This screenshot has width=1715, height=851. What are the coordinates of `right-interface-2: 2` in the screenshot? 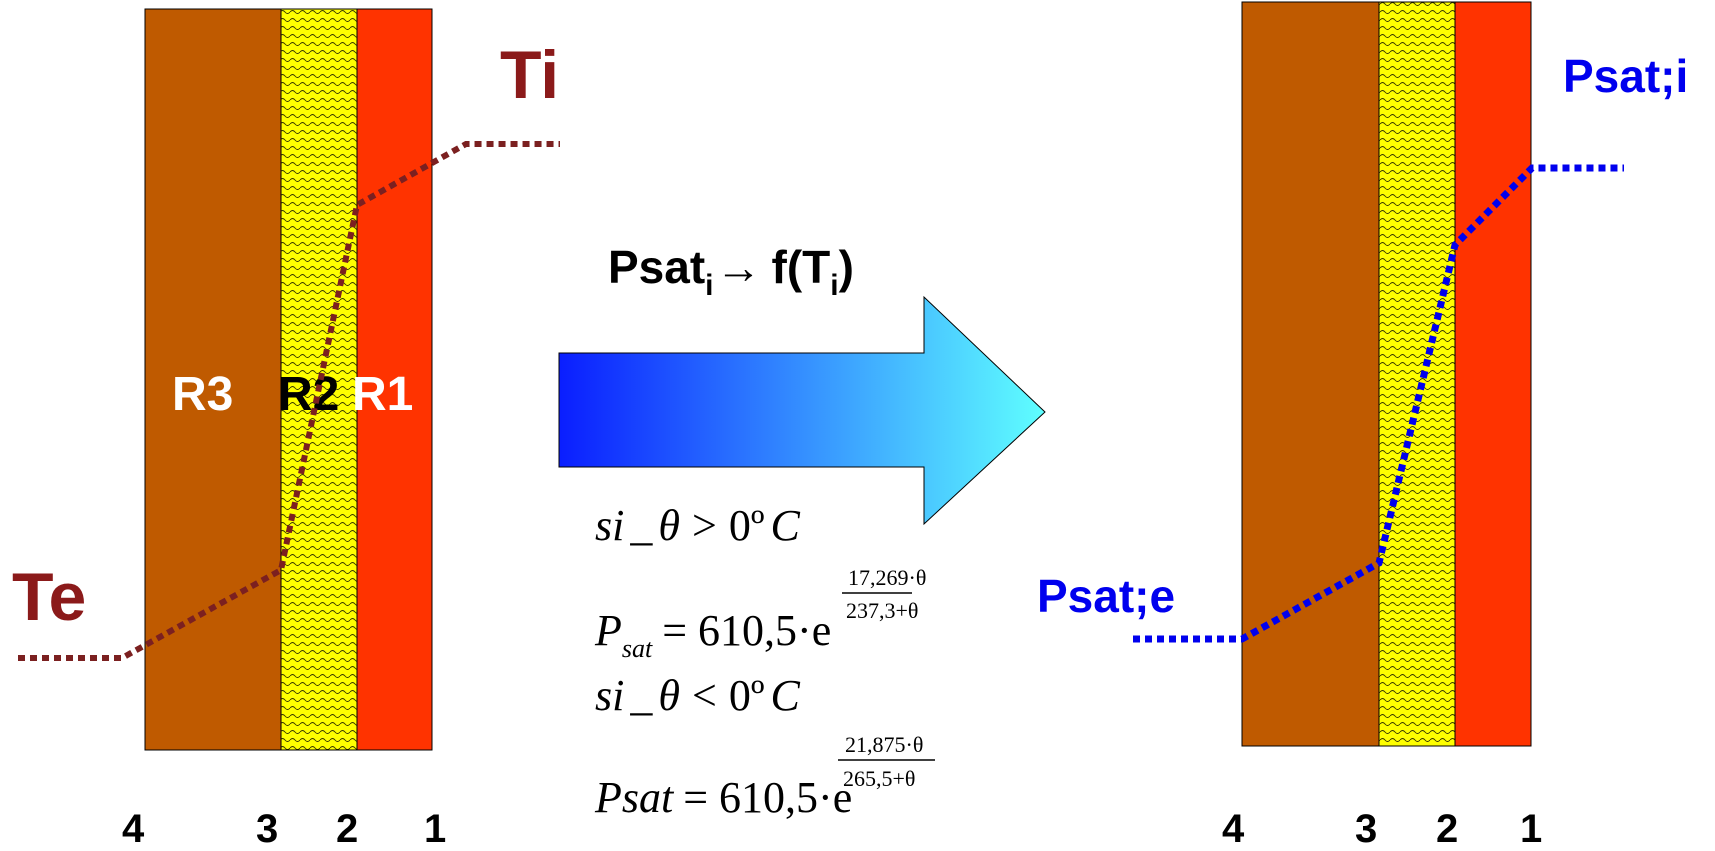 It's located at (1447, 829).